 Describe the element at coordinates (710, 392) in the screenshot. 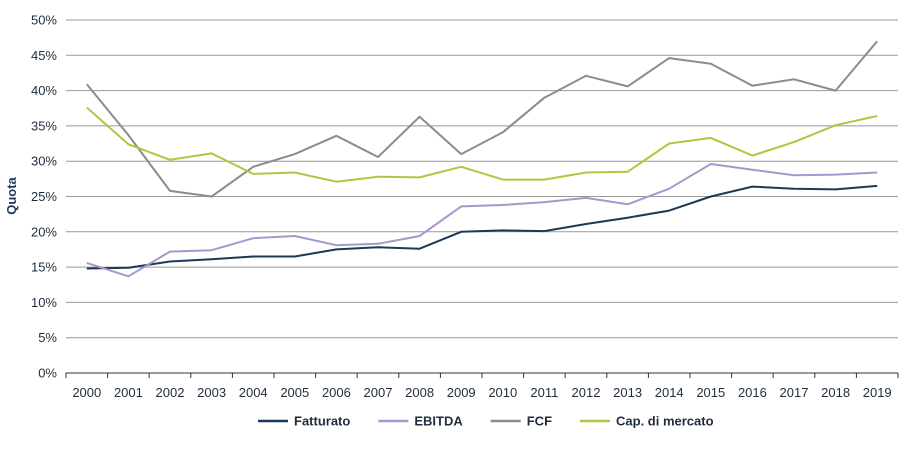

I see `x-tick-label: 2015` at that location.